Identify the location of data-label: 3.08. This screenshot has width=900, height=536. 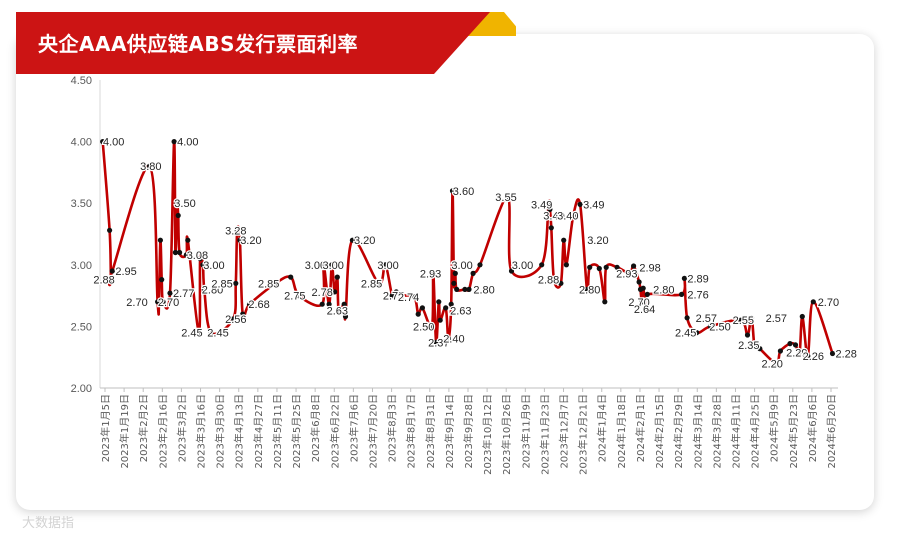
(197, 256).